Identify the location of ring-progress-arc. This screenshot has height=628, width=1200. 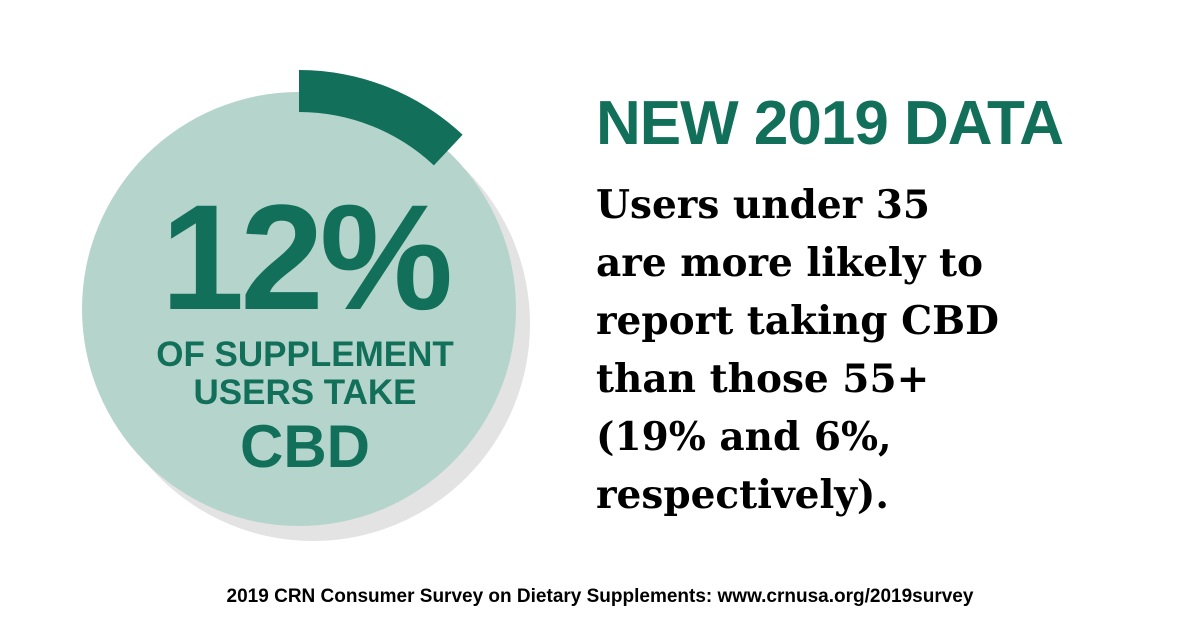
(381, 118).